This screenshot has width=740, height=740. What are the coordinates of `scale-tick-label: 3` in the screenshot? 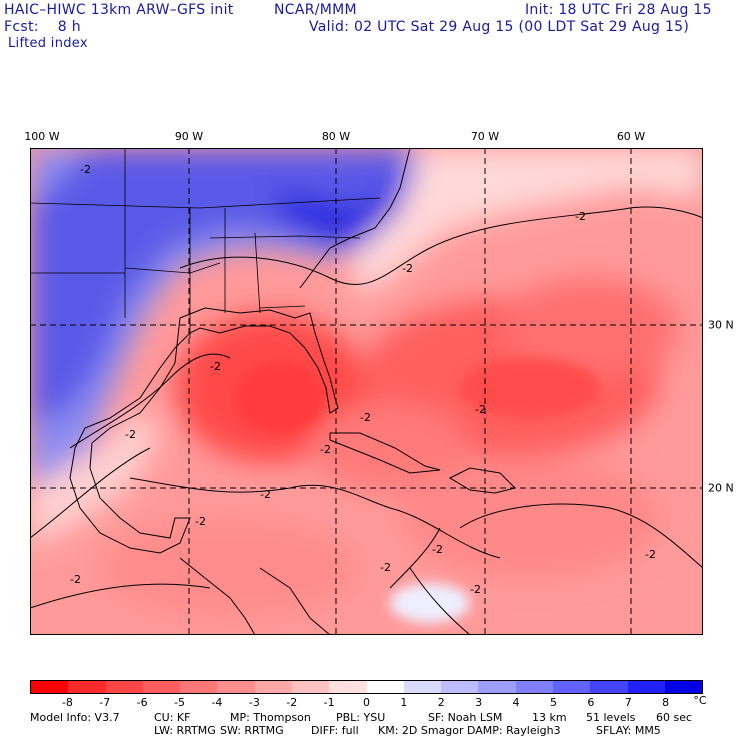 It's located at (479, 702).